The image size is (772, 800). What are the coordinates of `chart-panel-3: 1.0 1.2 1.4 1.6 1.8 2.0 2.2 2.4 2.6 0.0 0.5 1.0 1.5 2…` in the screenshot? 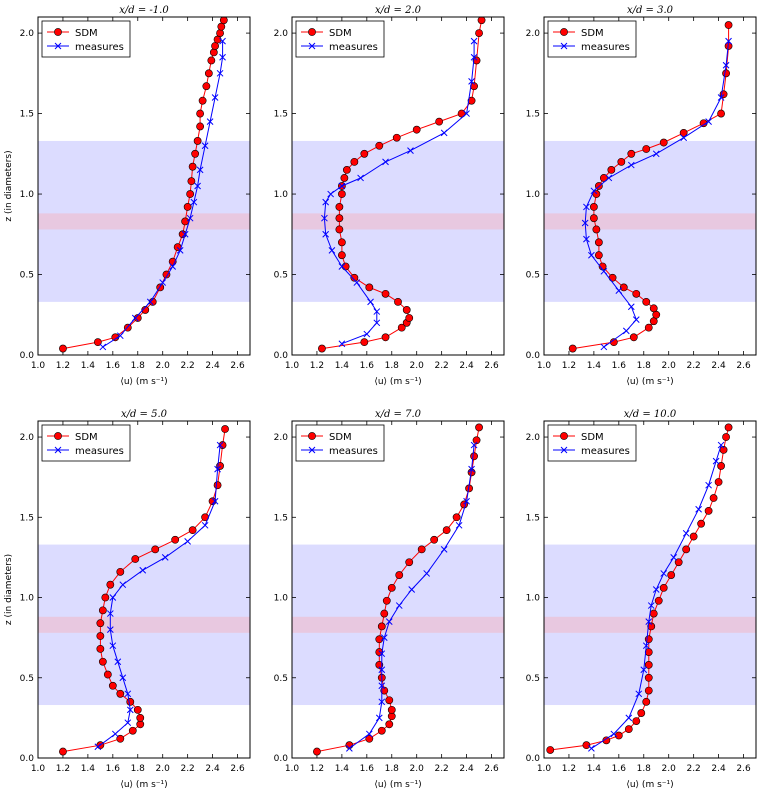 It's located at (641, 196).